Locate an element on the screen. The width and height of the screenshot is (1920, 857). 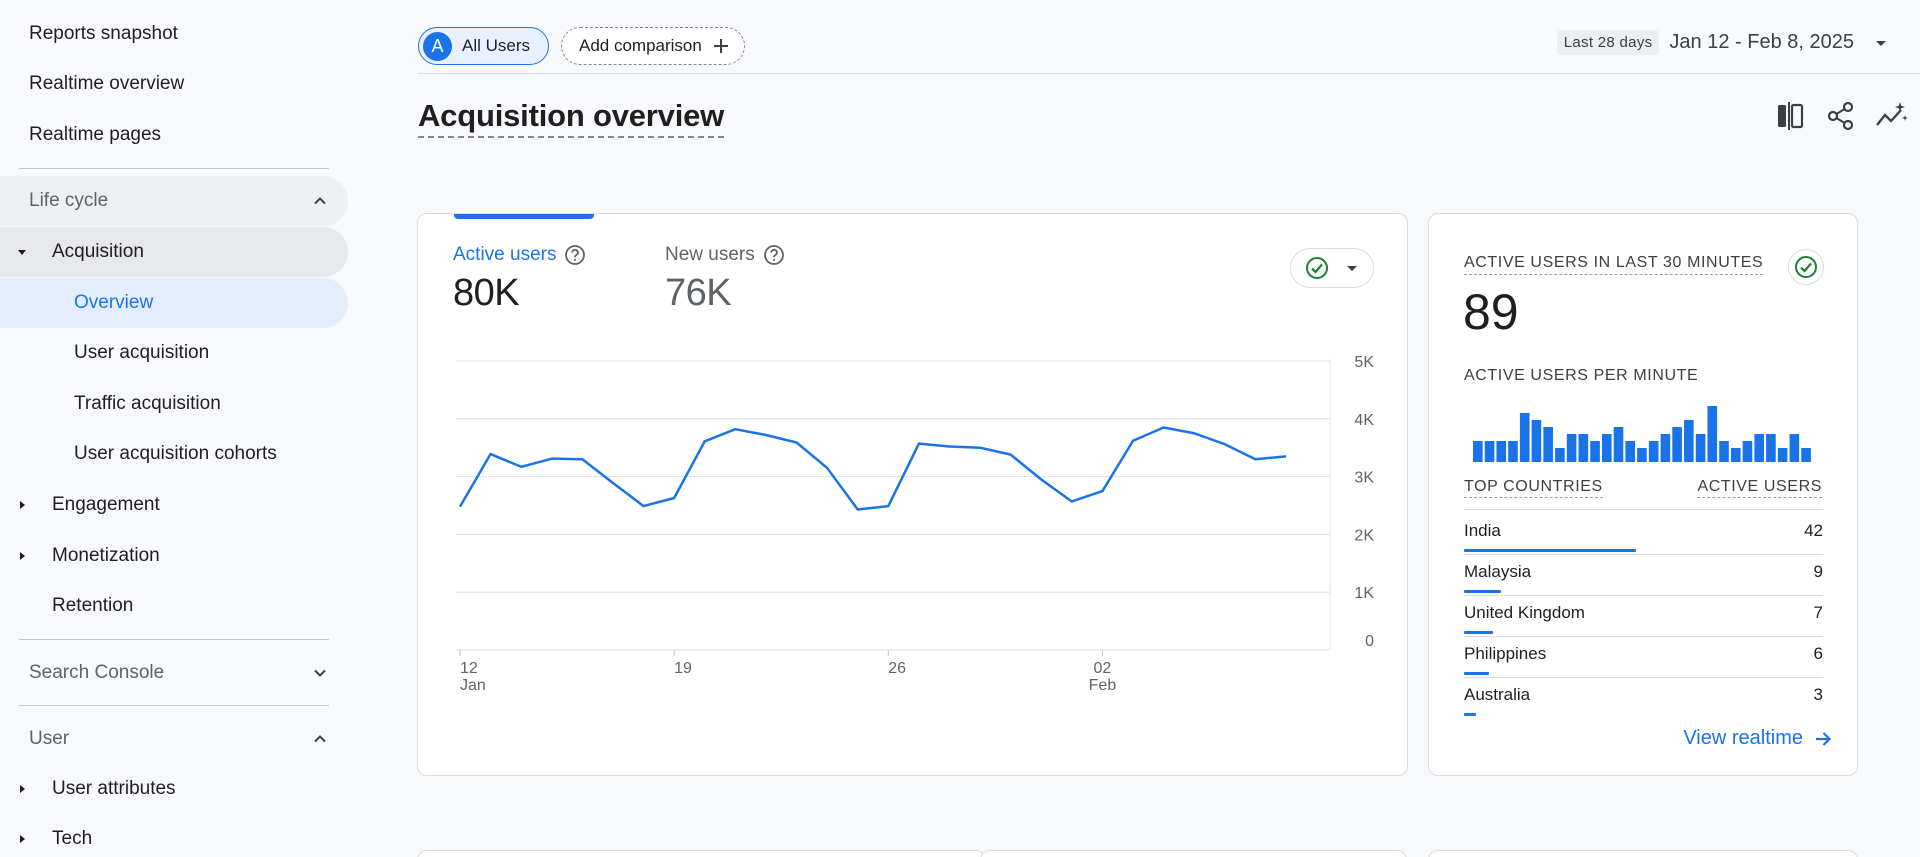
x-tick-label: 02 is located at coordinates (1103, 668).